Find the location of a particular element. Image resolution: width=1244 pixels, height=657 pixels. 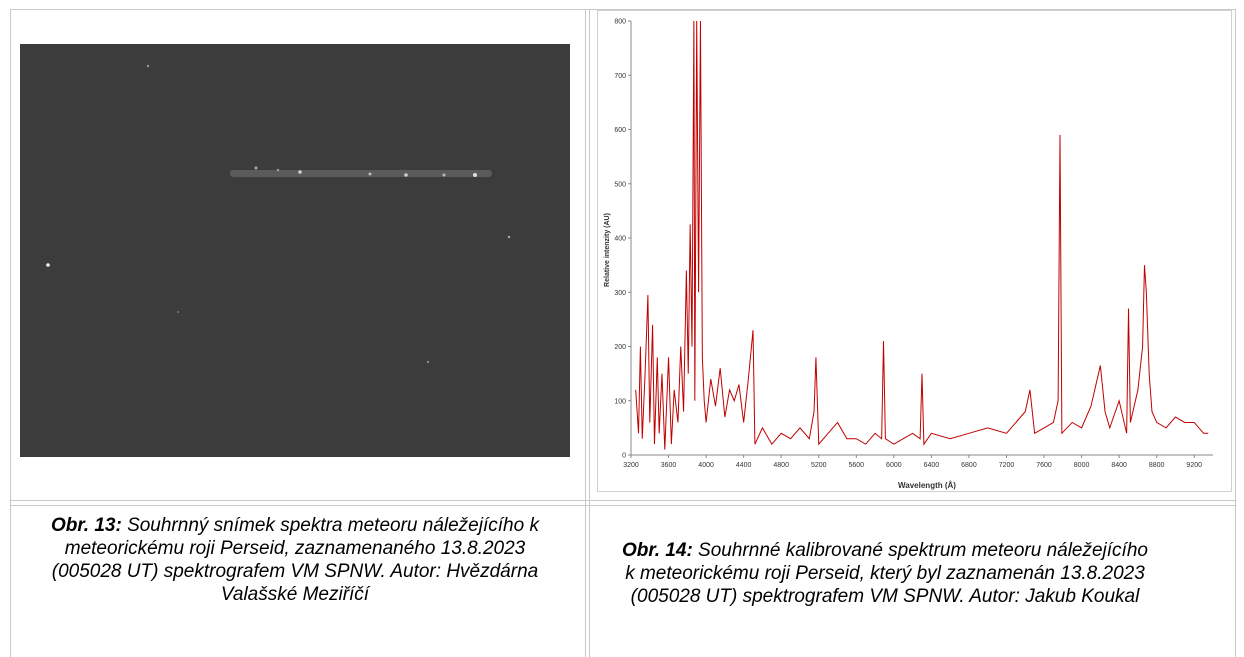

x-tick-label: 8000 is located at coordinates (1082, 465).